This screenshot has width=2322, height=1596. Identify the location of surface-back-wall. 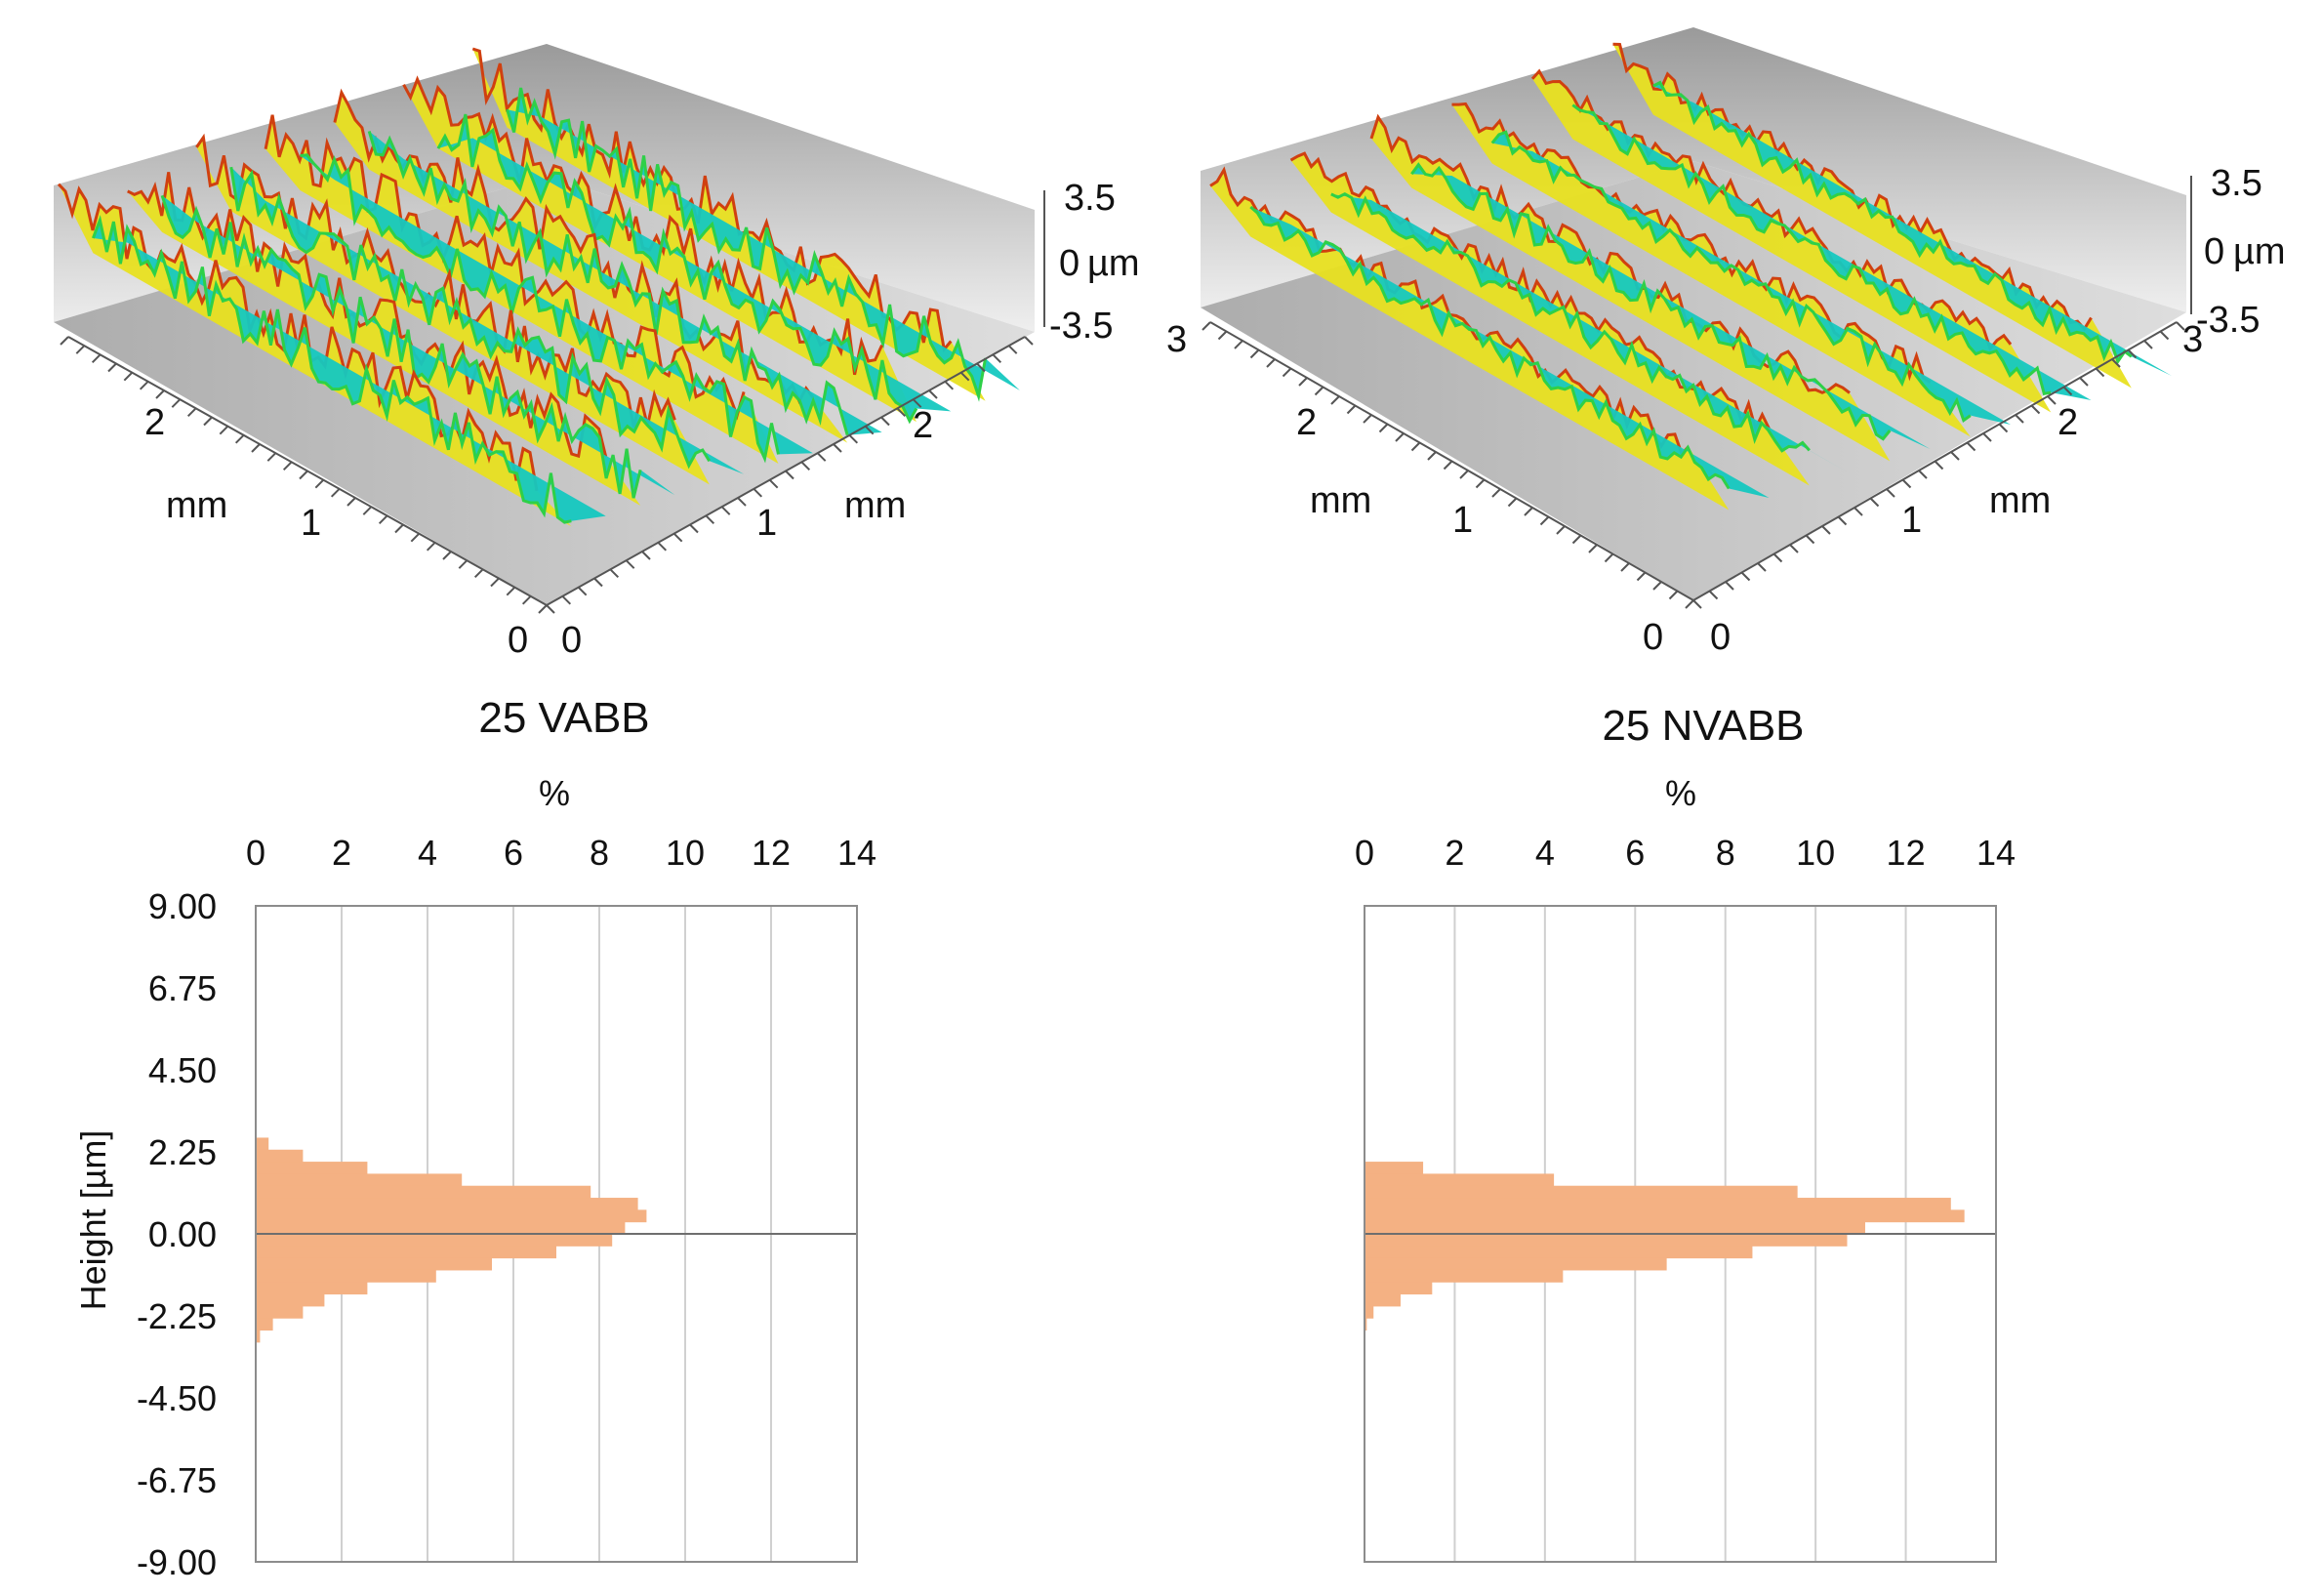
(544, 188).